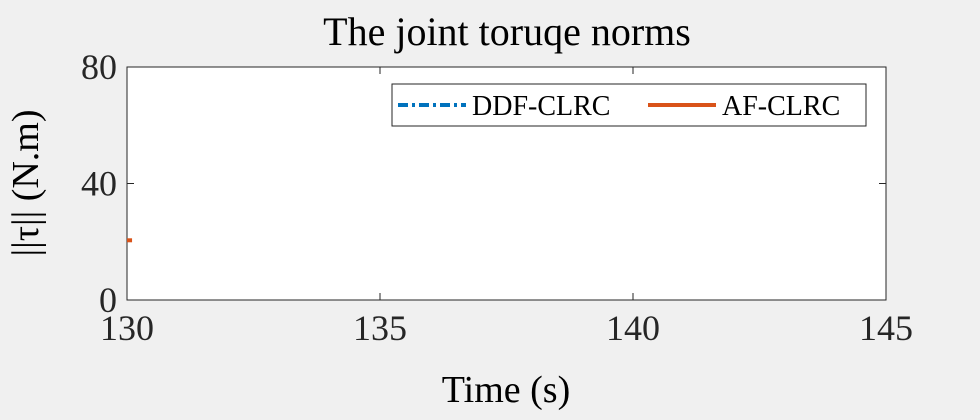 The image size is (980, 420). Describe the element at coordinates (541, 106) in the screenshot. I see `legend-label-ddf-clrc: DDF-CLRC` at that location.